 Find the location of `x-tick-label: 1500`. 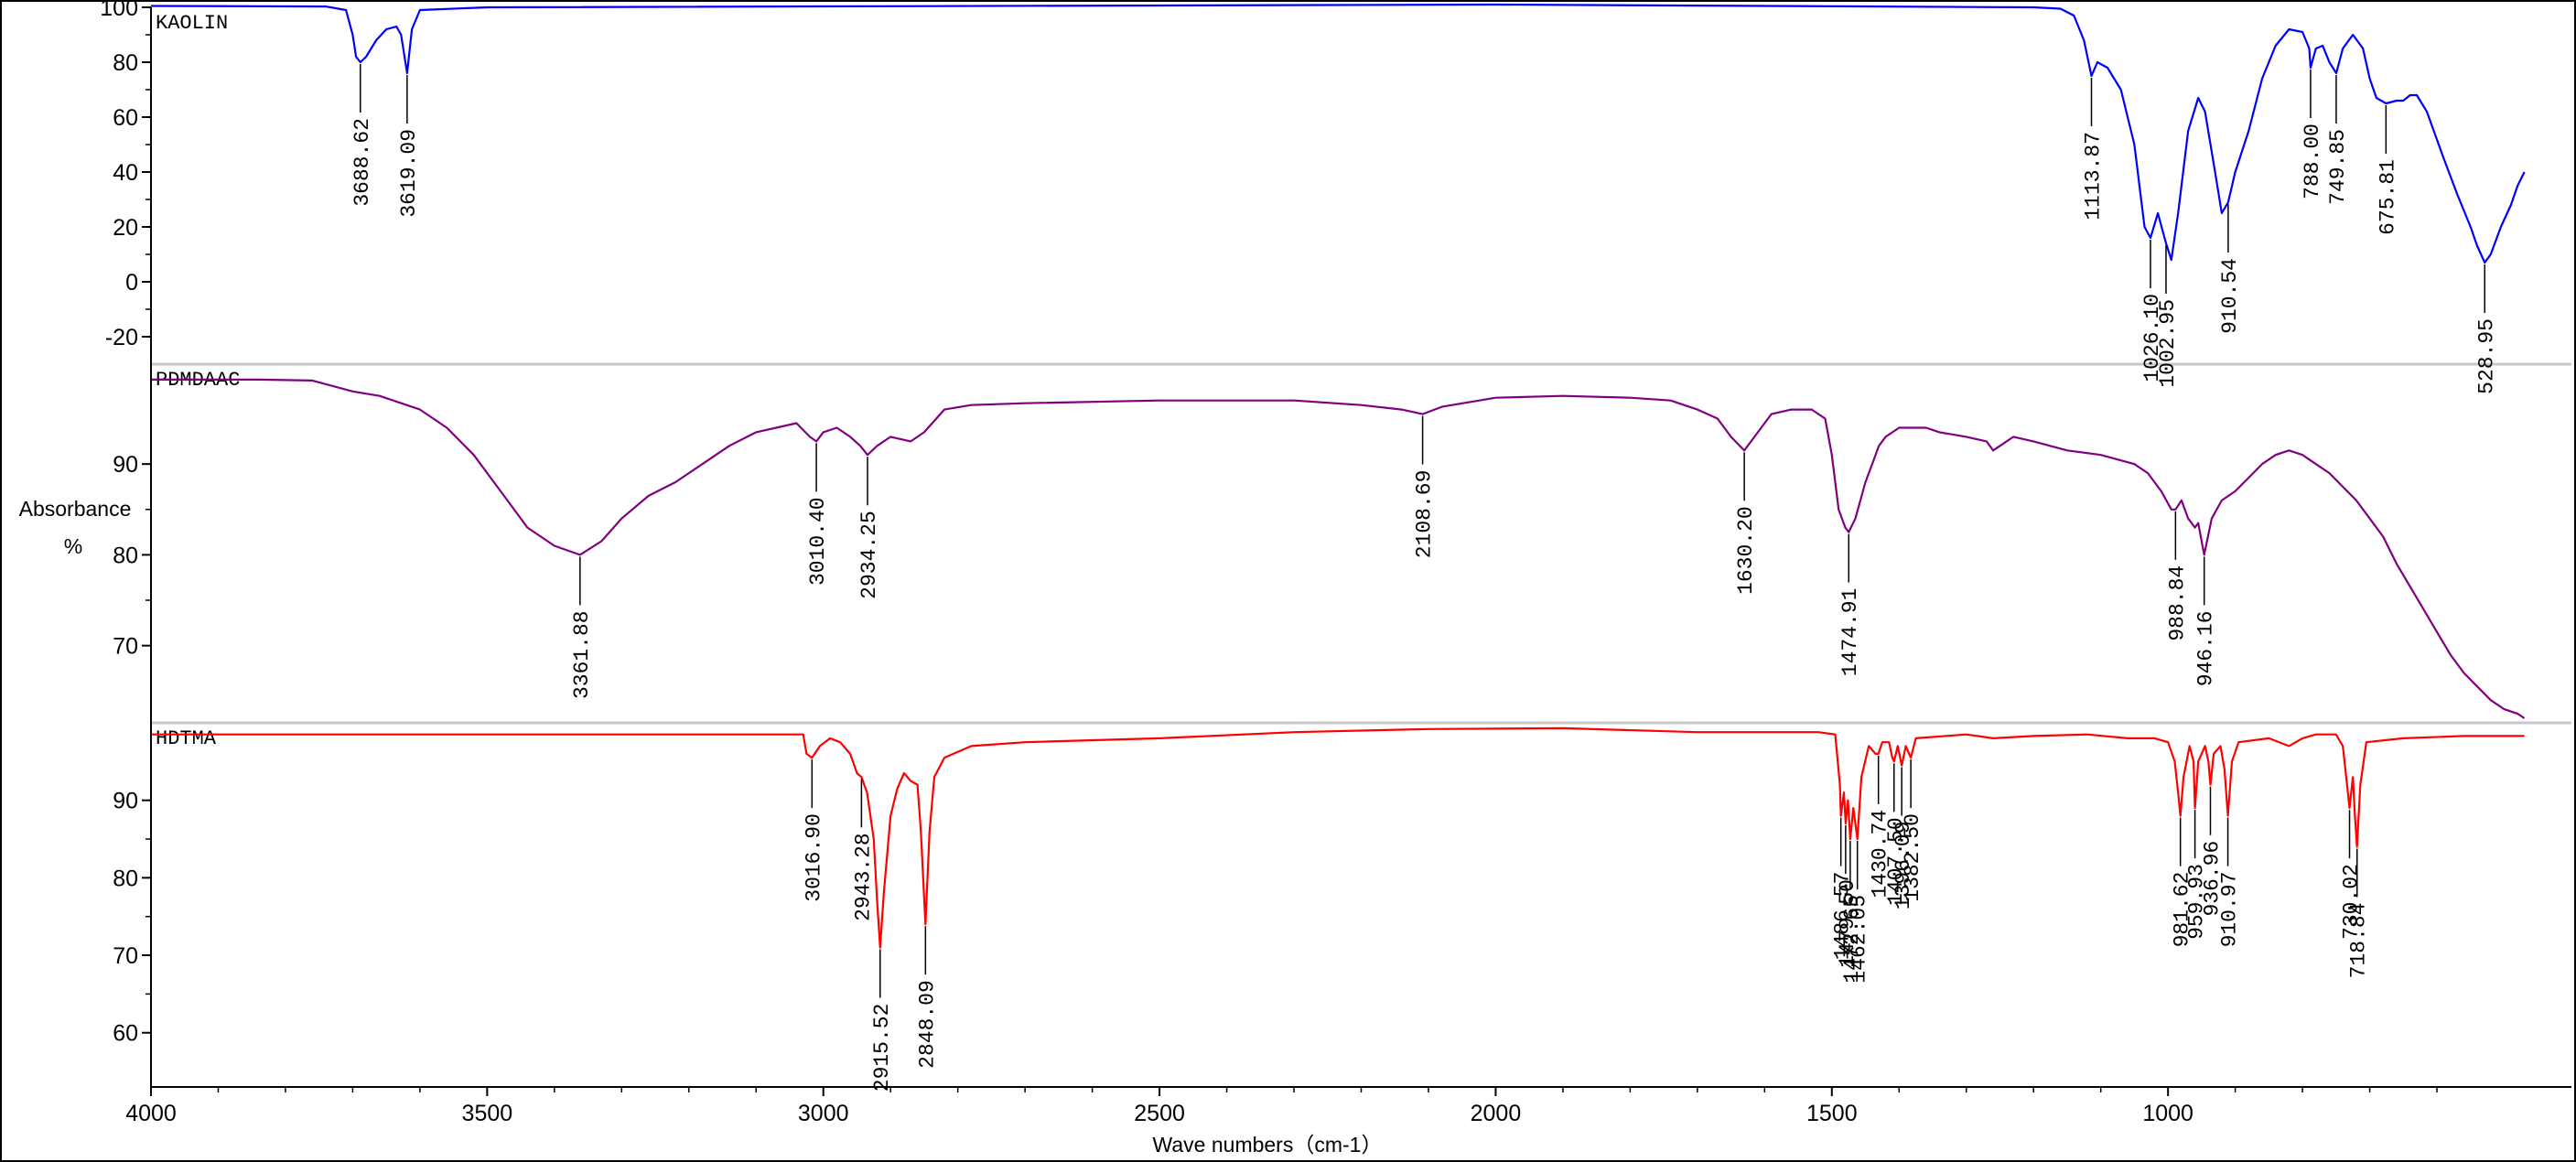

x-tick-label: 1500 is located at coordinates (1832, 1113).